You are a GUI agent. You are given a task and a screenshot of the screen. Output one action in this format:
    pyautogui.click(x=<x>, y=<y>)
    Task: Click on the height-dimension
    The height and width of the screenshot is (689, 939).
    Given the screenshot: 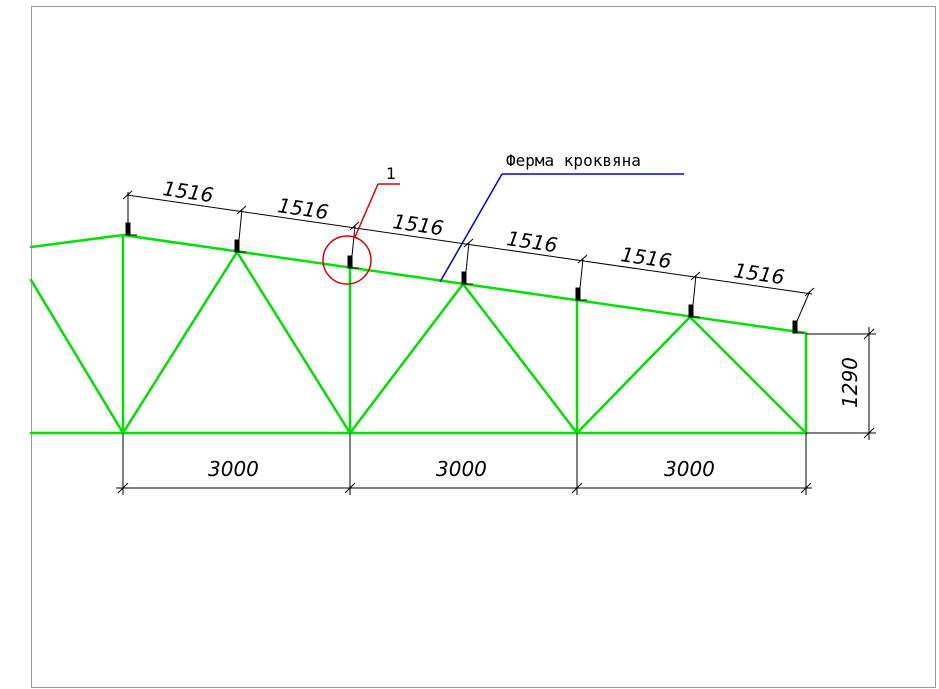 What is the action you would take?
    pyautogui.click(x=841, y=383)
    